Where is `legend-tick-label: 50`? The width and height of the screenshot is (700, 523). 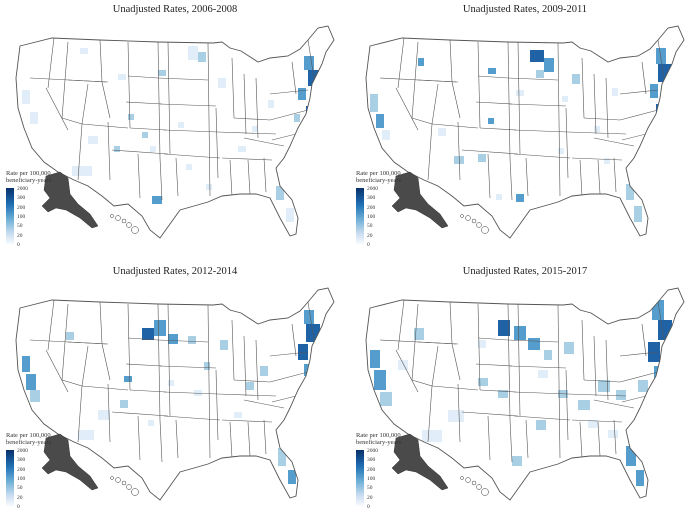
legend-tick-label: 50 is located at coordinates (370, 226).